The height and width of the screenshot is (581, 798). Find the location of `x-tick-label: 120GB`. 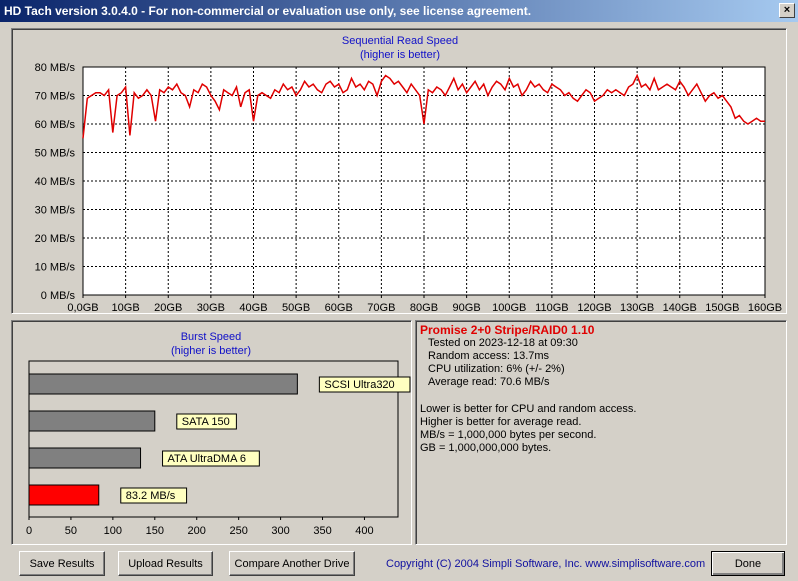

x-tick-label: 120GB is located at coordinates (594, 307).